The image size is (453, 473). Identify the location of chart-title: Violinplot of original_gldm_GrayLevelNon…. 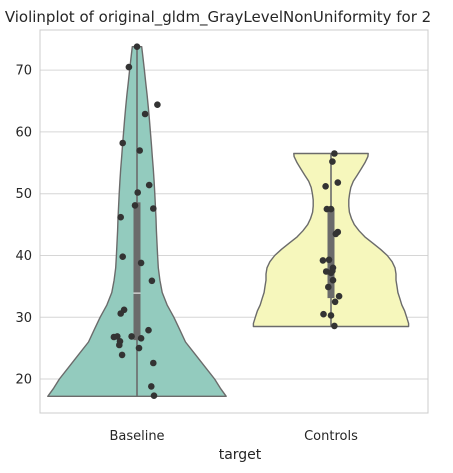
(218, 17).